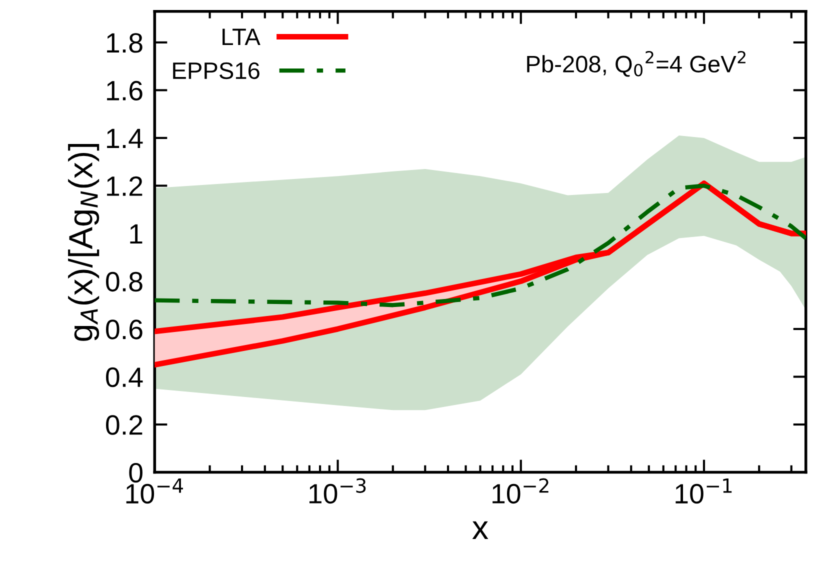  What do you see at coordinates (124, 282) in the screenshot?
I see `y-tick-label: 0.8` at bounding box center [124, 282].